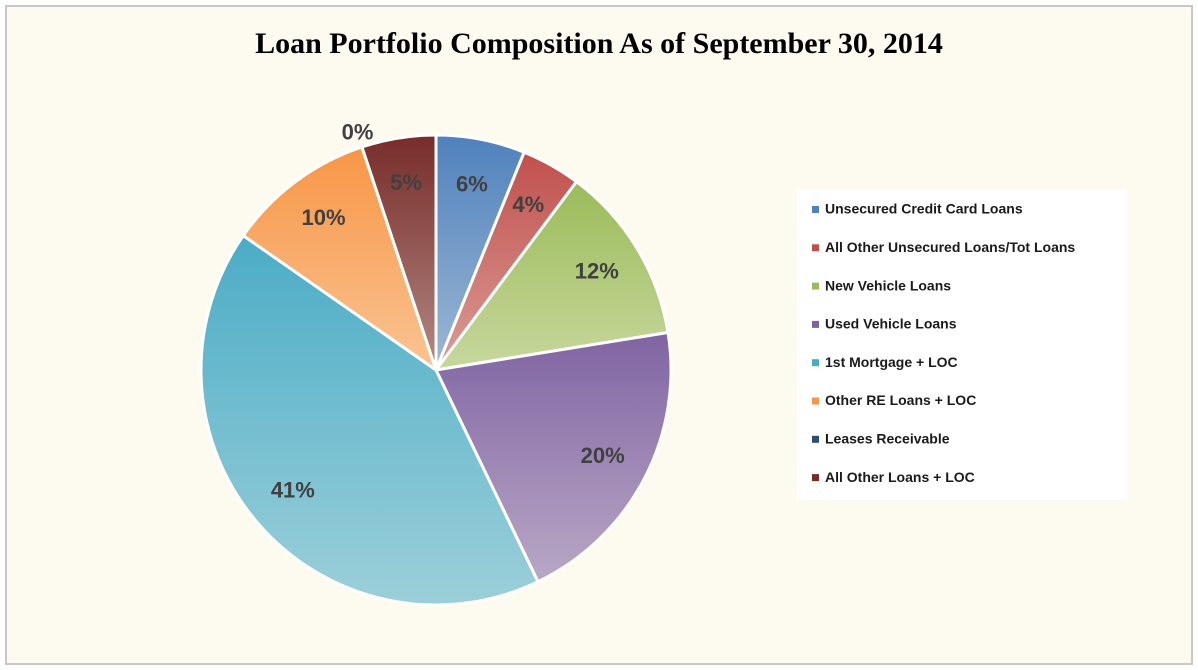  What do you see at coordinates (962, 345) in the screenshot?
I see `legend-box` at bounding box center [962, 345].